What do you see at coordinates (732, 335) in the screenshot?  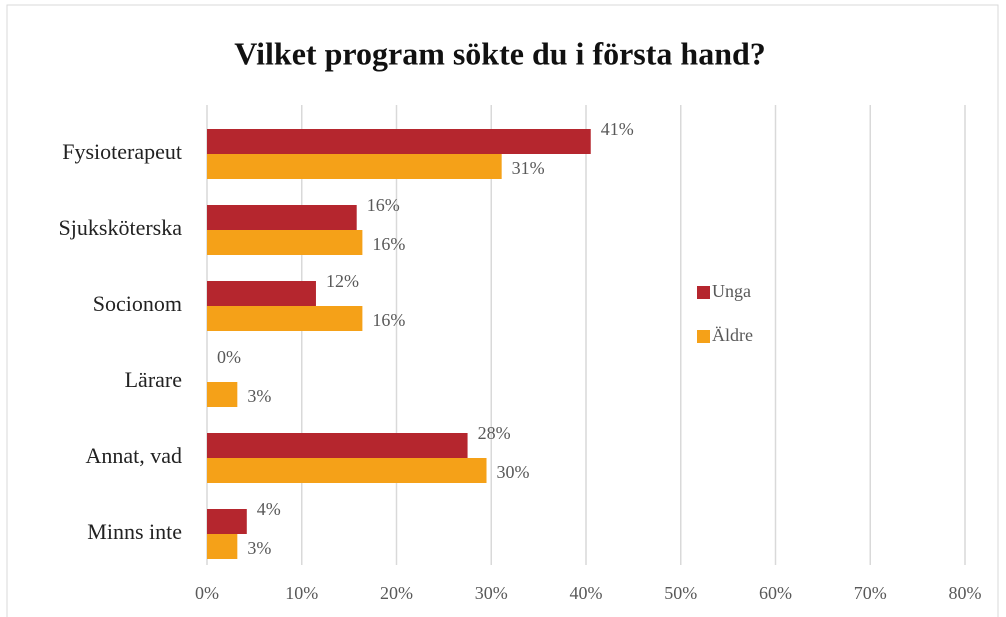 I see `legend-label: Äldre` at bounding box center [732, 335].